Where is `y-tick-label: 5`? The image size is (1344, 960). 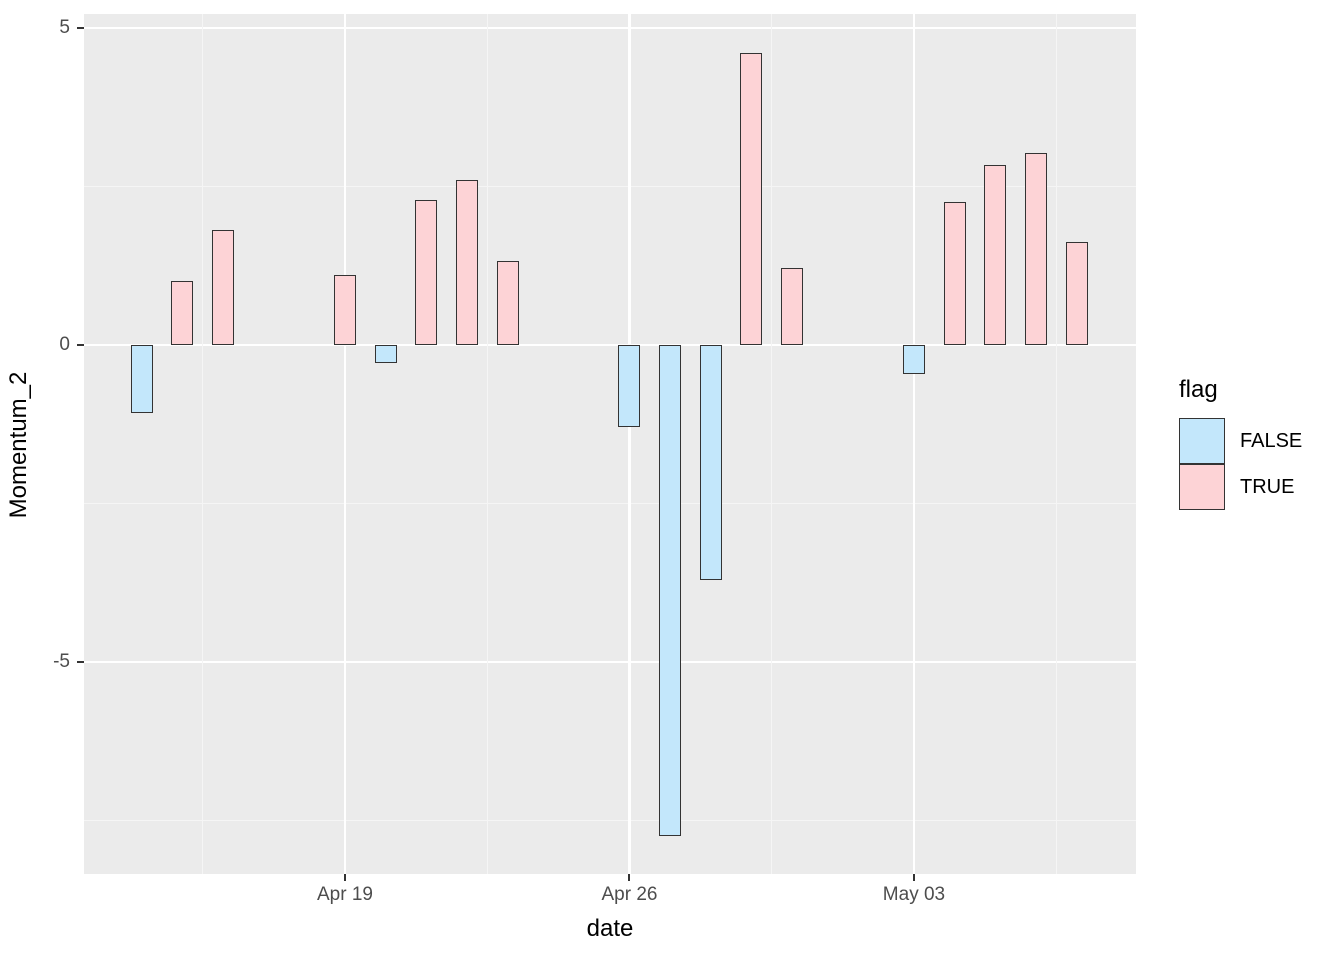
y-tick-label: 5 is located at coordinates (64, 27).